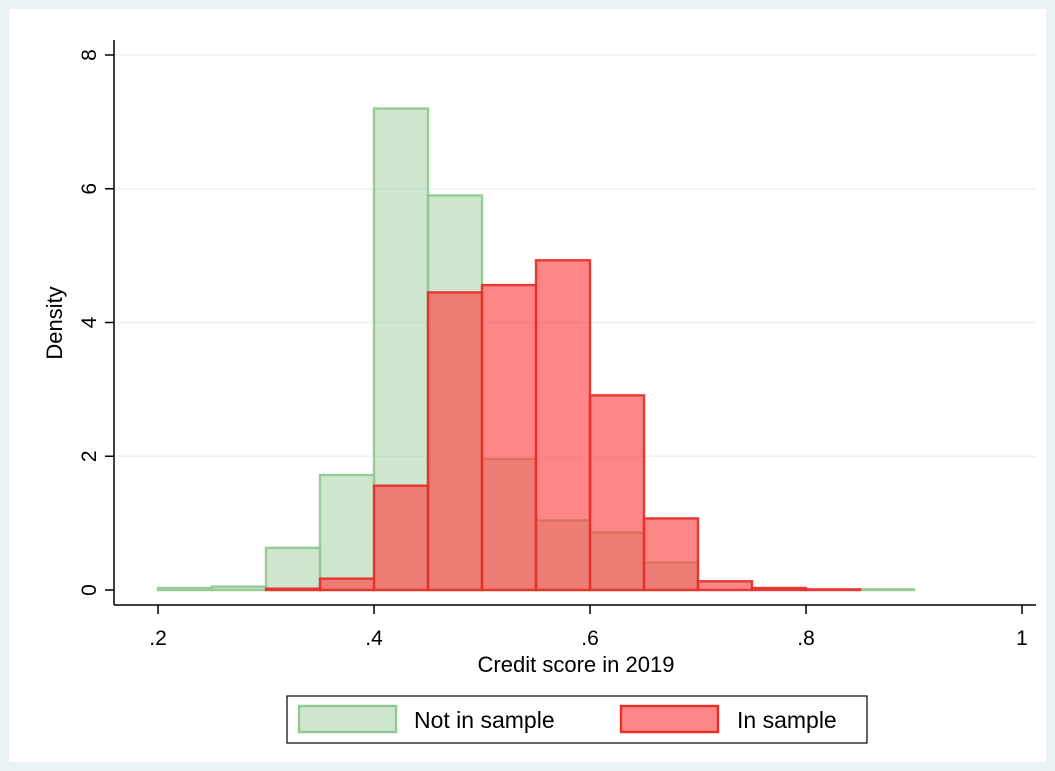  I want to click on x-tick-label: .8, so click(806, 638).